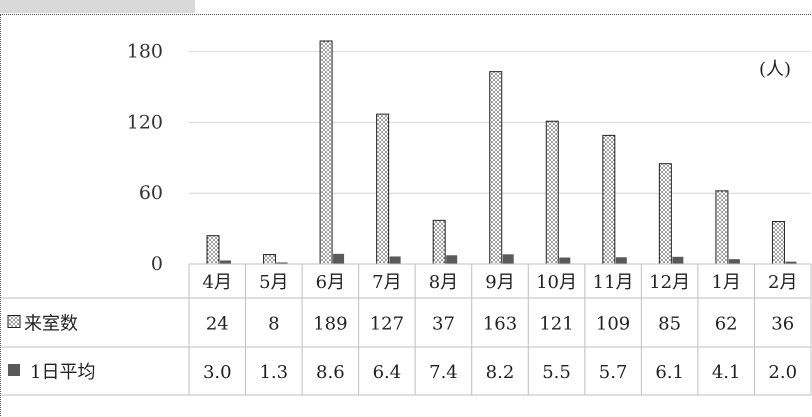 The image size is (812, 417). I want to click on data-value-label: 7.4, so click(443, 372).